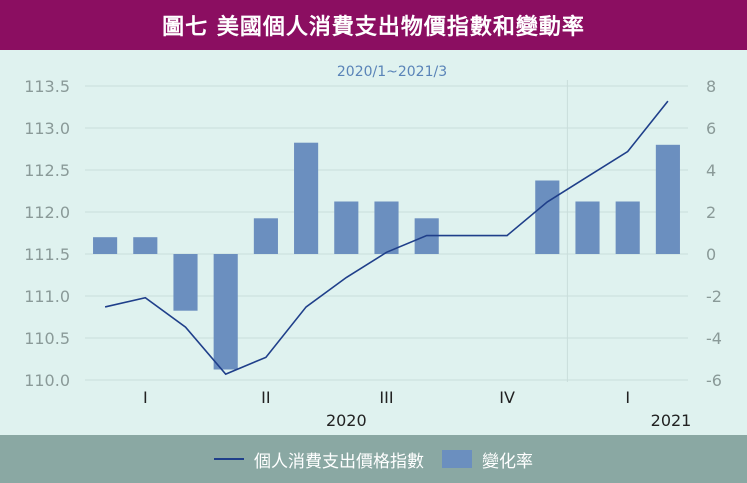 The image size is (747, 483). What do you see at coordinates (47, 212) in the screenshot?
I see `left-axis-tick-label: 112.0` at bounding box center [47, 212].